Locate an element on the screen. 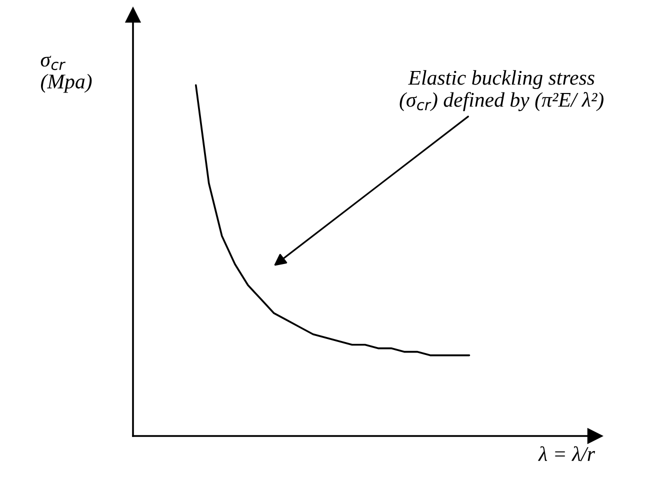  x-axis-title: λ = λ/r is located at coordinates (567, 454).